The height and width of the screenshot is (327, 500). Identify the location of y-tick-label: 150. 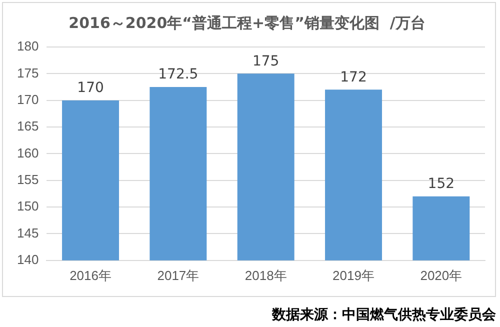
(27, 206).